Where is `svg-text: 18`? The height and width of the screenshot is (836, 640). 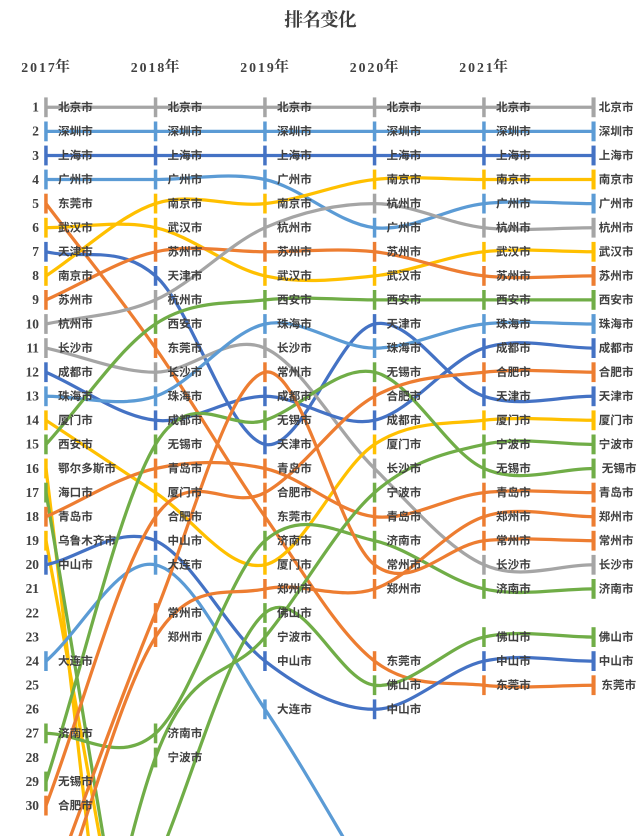
svg-text: 18 is located at coordinates (33, 516).